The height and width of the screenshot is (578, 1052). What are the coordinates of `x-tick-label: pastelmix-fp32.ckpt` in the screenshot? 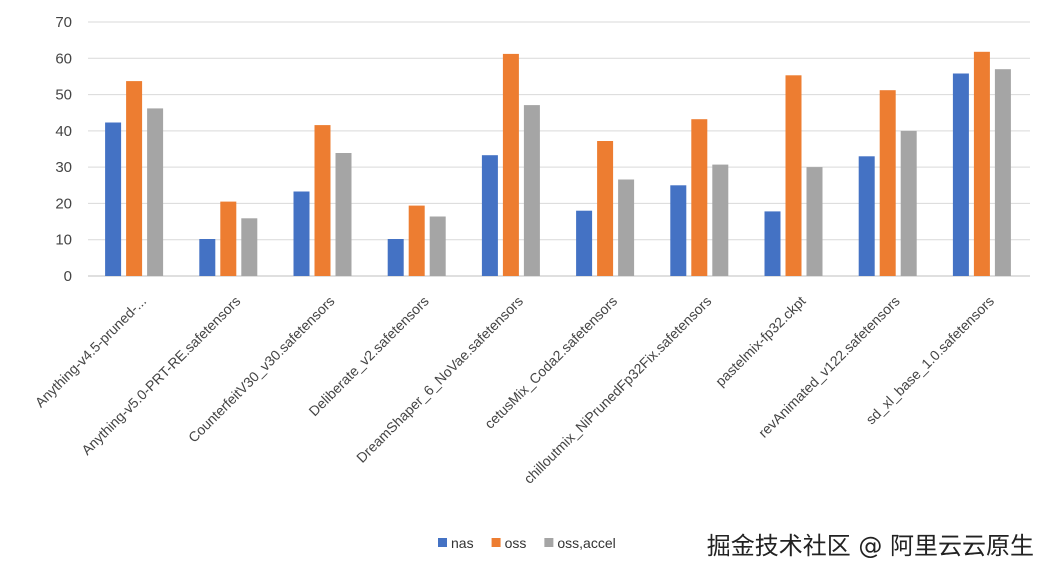 It's located at (760, 341).